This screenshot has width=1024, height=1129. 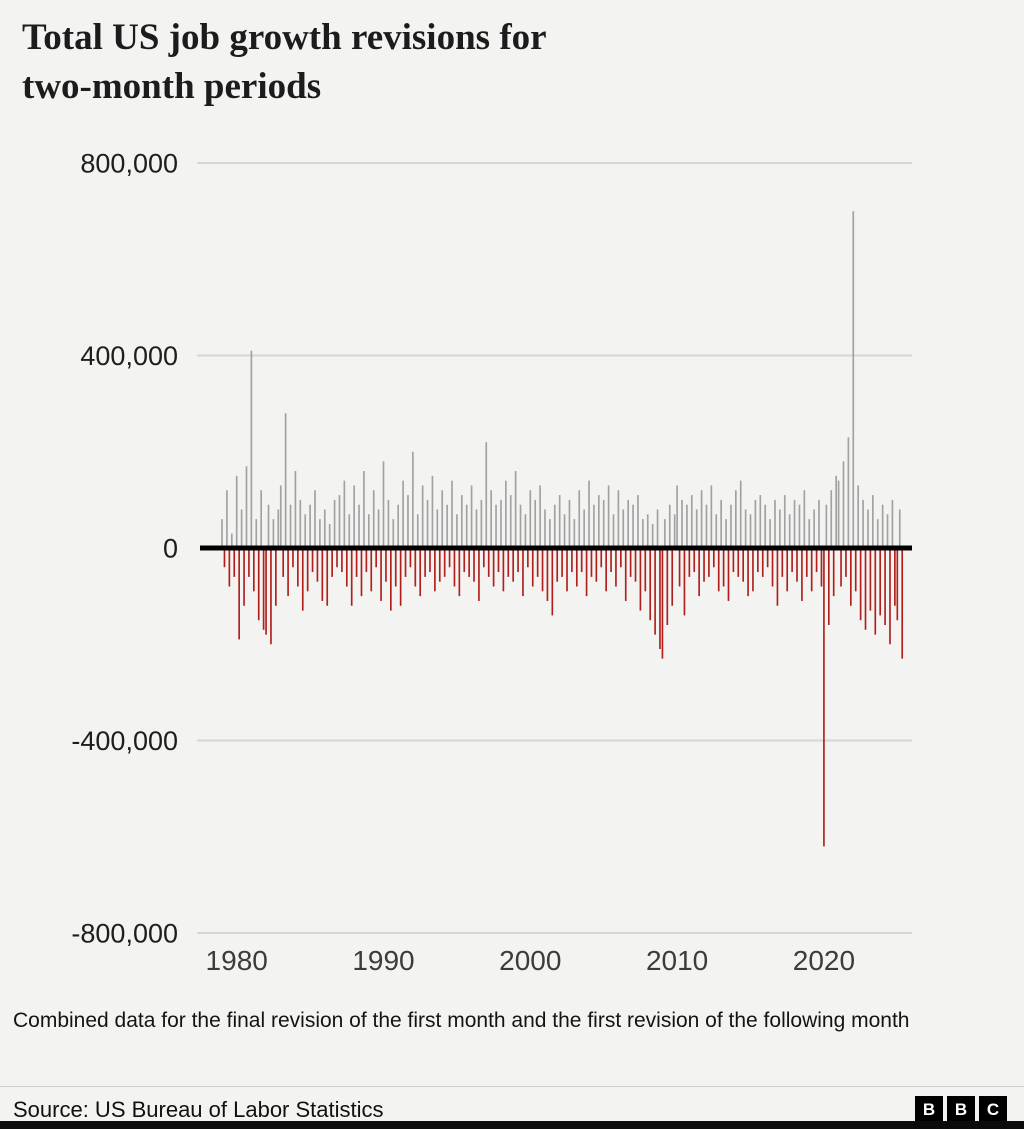 What do you see at coordinates (677, 960) in the screenshot?
I see `x-tick-label: 2010` at bounding box center [677, 960].